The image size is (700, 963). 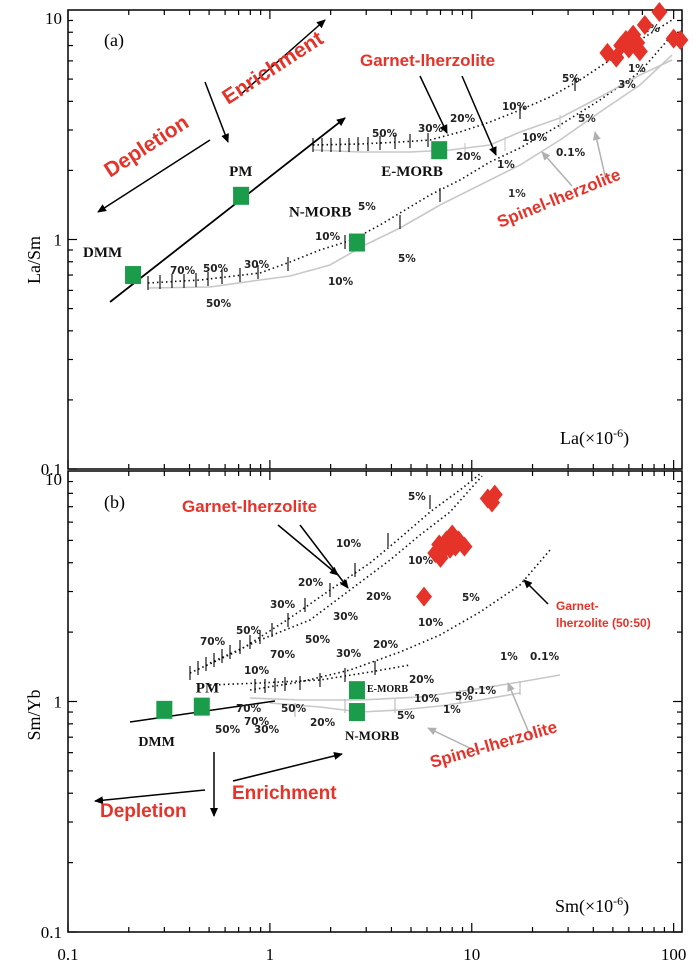 I want to click on panel-b-ylabel: Sm/Yb, so click(x=34, y=714).